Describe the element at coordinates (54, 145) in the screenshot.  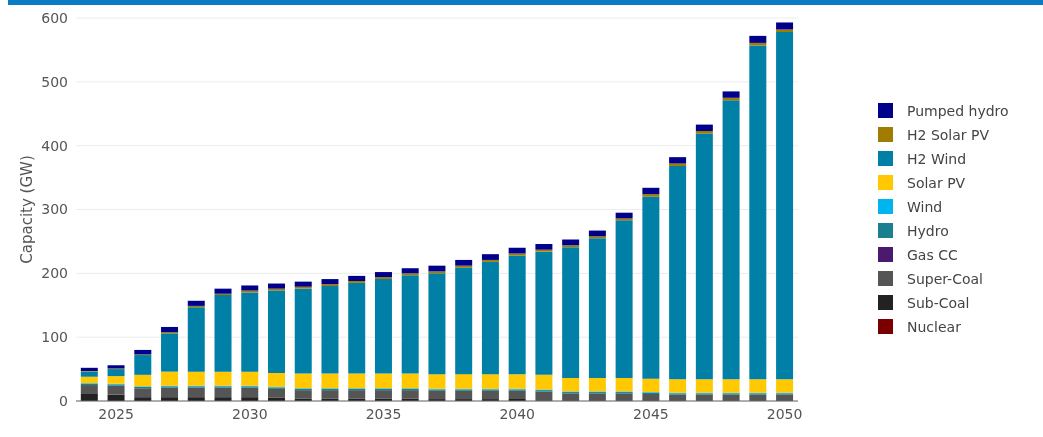
I see `y-tick-label: 400` at that location.